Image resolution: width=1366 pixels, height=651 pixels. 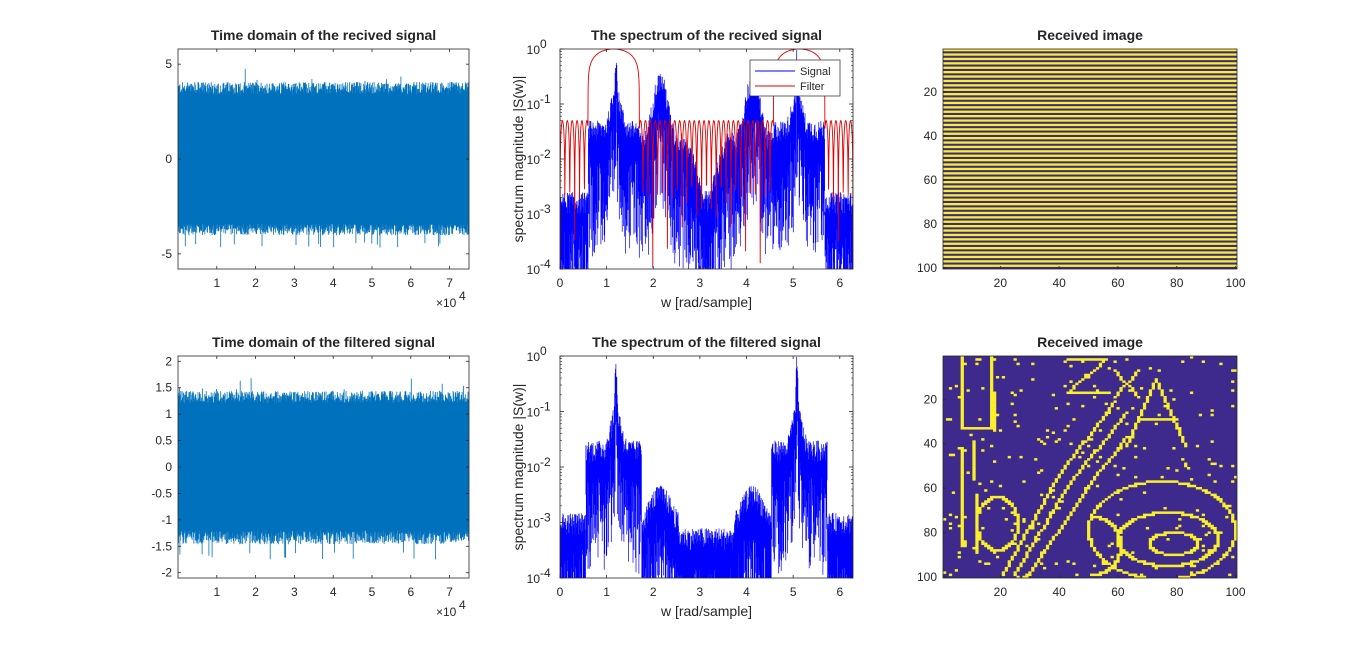 I want to click on y-tick-label: 5, so click(x=168, y=64).